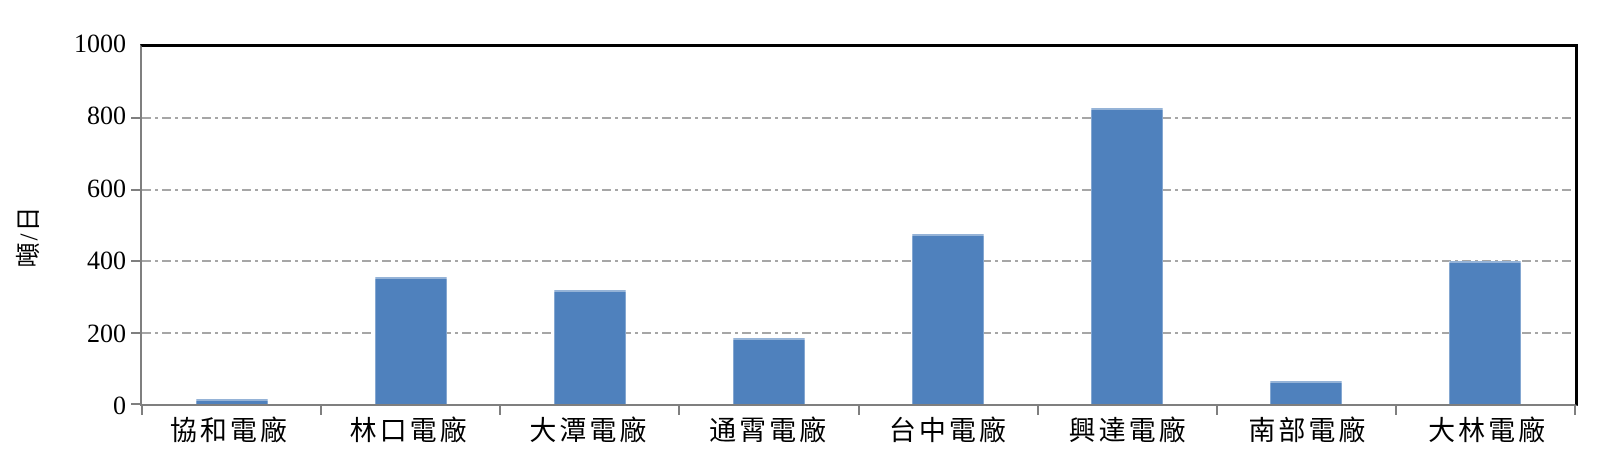 The height and width of the screenshot is (467, 1606). Describe the element at coordinates (1306, 392) in the screenshot. I see `bar-7-南部電廠` at that location.